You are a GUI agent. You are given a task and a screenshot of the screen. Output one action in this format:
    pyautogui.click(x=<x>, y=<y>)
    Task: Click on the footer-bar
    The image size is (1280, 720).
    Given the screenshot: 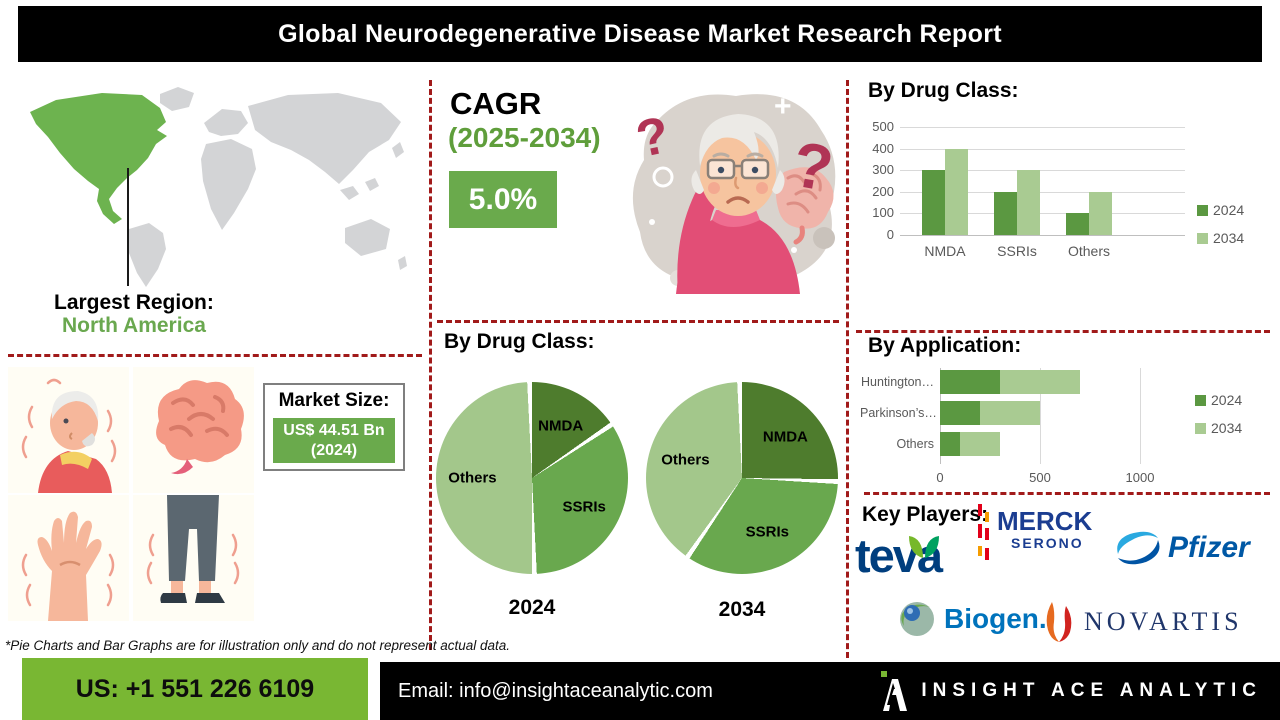 What is the action you would take?
    pyautogui.click(x=830, y=691)
    